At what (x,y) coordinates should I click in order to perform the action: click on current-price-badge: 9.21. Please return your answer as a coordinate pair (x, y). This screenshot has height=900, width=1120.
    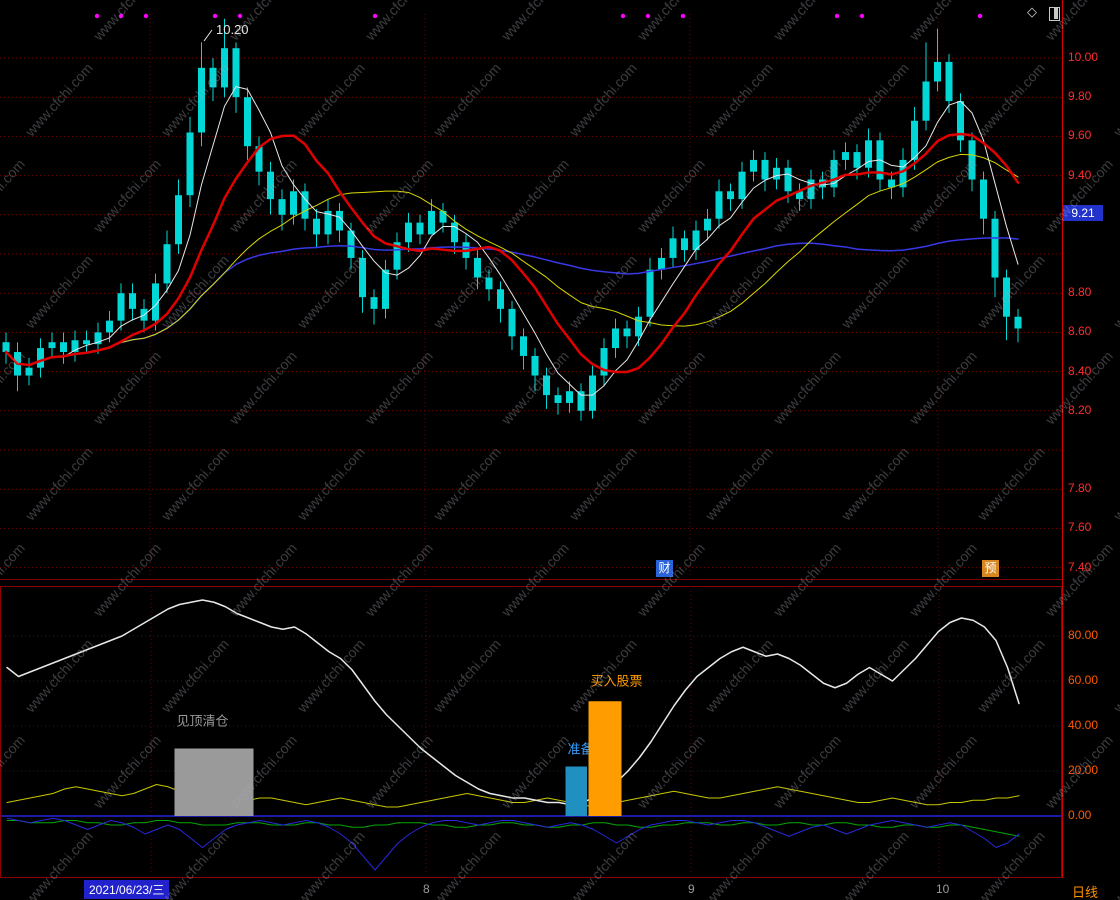
    Looking at the image, I should click on (1083, 213).